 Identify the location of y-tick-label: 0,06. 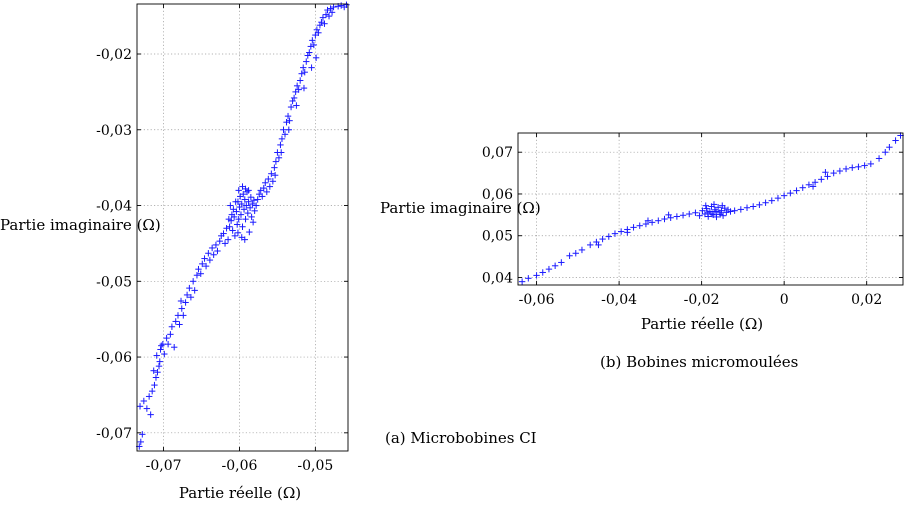
(497, 195).